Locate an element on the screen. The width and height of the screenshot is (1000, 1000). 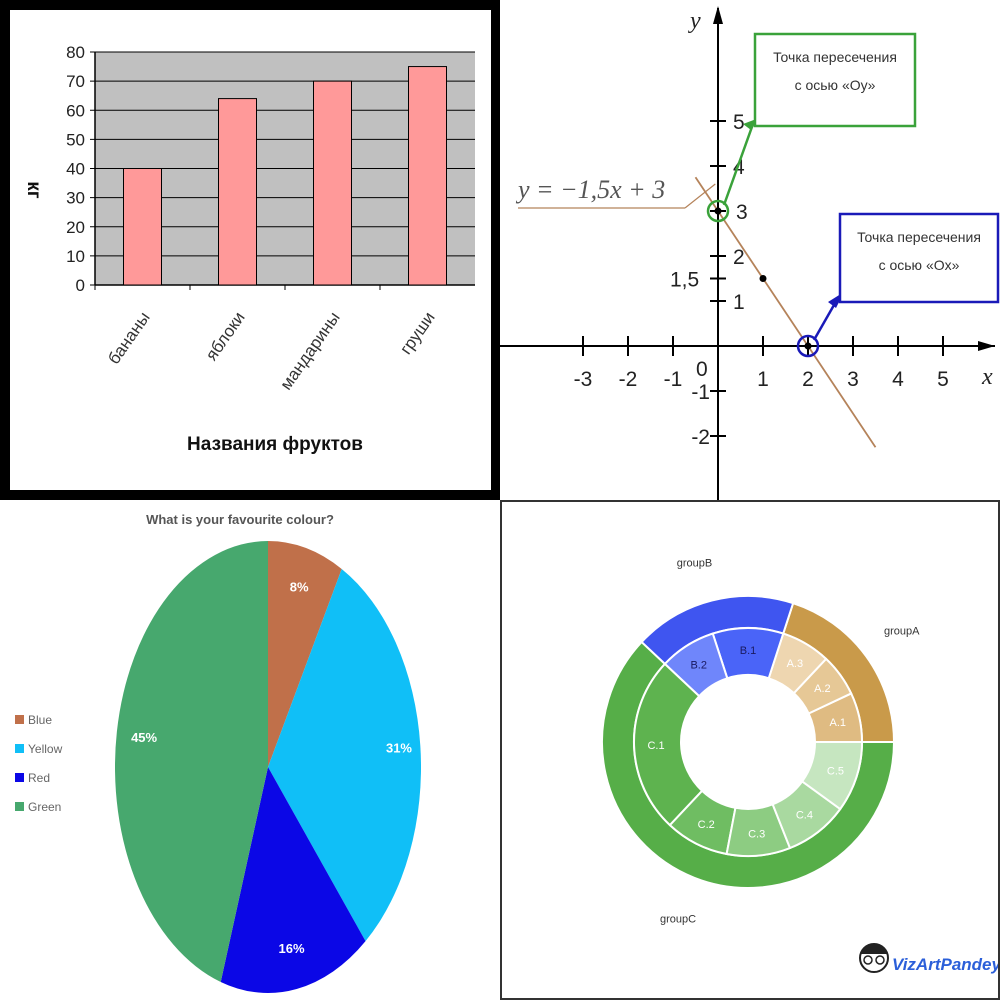
x-axis-label: Названия фруктов is located at coordinates (275, 444).